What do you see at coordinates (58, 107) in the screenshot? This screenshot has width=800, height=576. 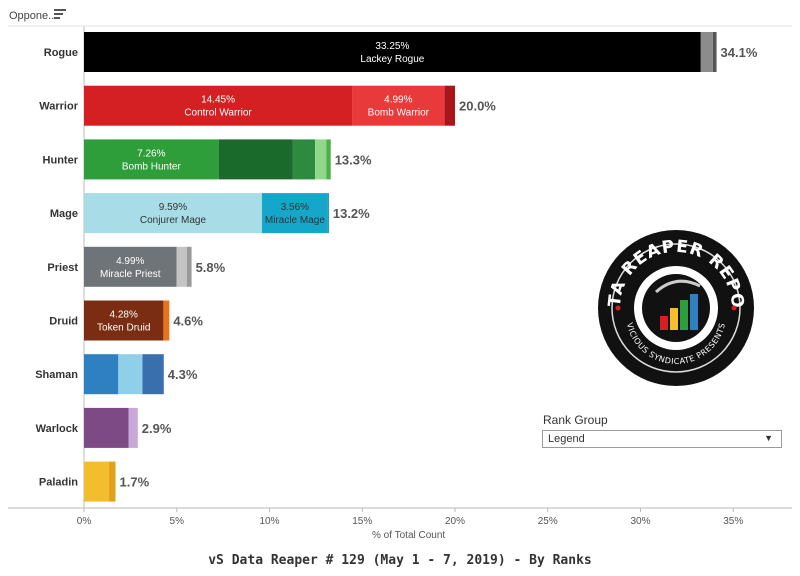 I see `class-label-warrior: Warrior` at bounding box center [58, 107].